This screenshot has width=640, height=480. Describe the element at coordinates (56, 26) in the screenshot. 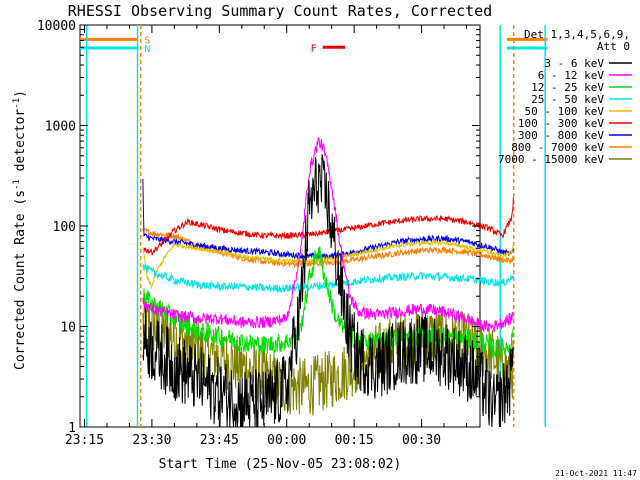

I see `y-tick-label: 10000` at that location.